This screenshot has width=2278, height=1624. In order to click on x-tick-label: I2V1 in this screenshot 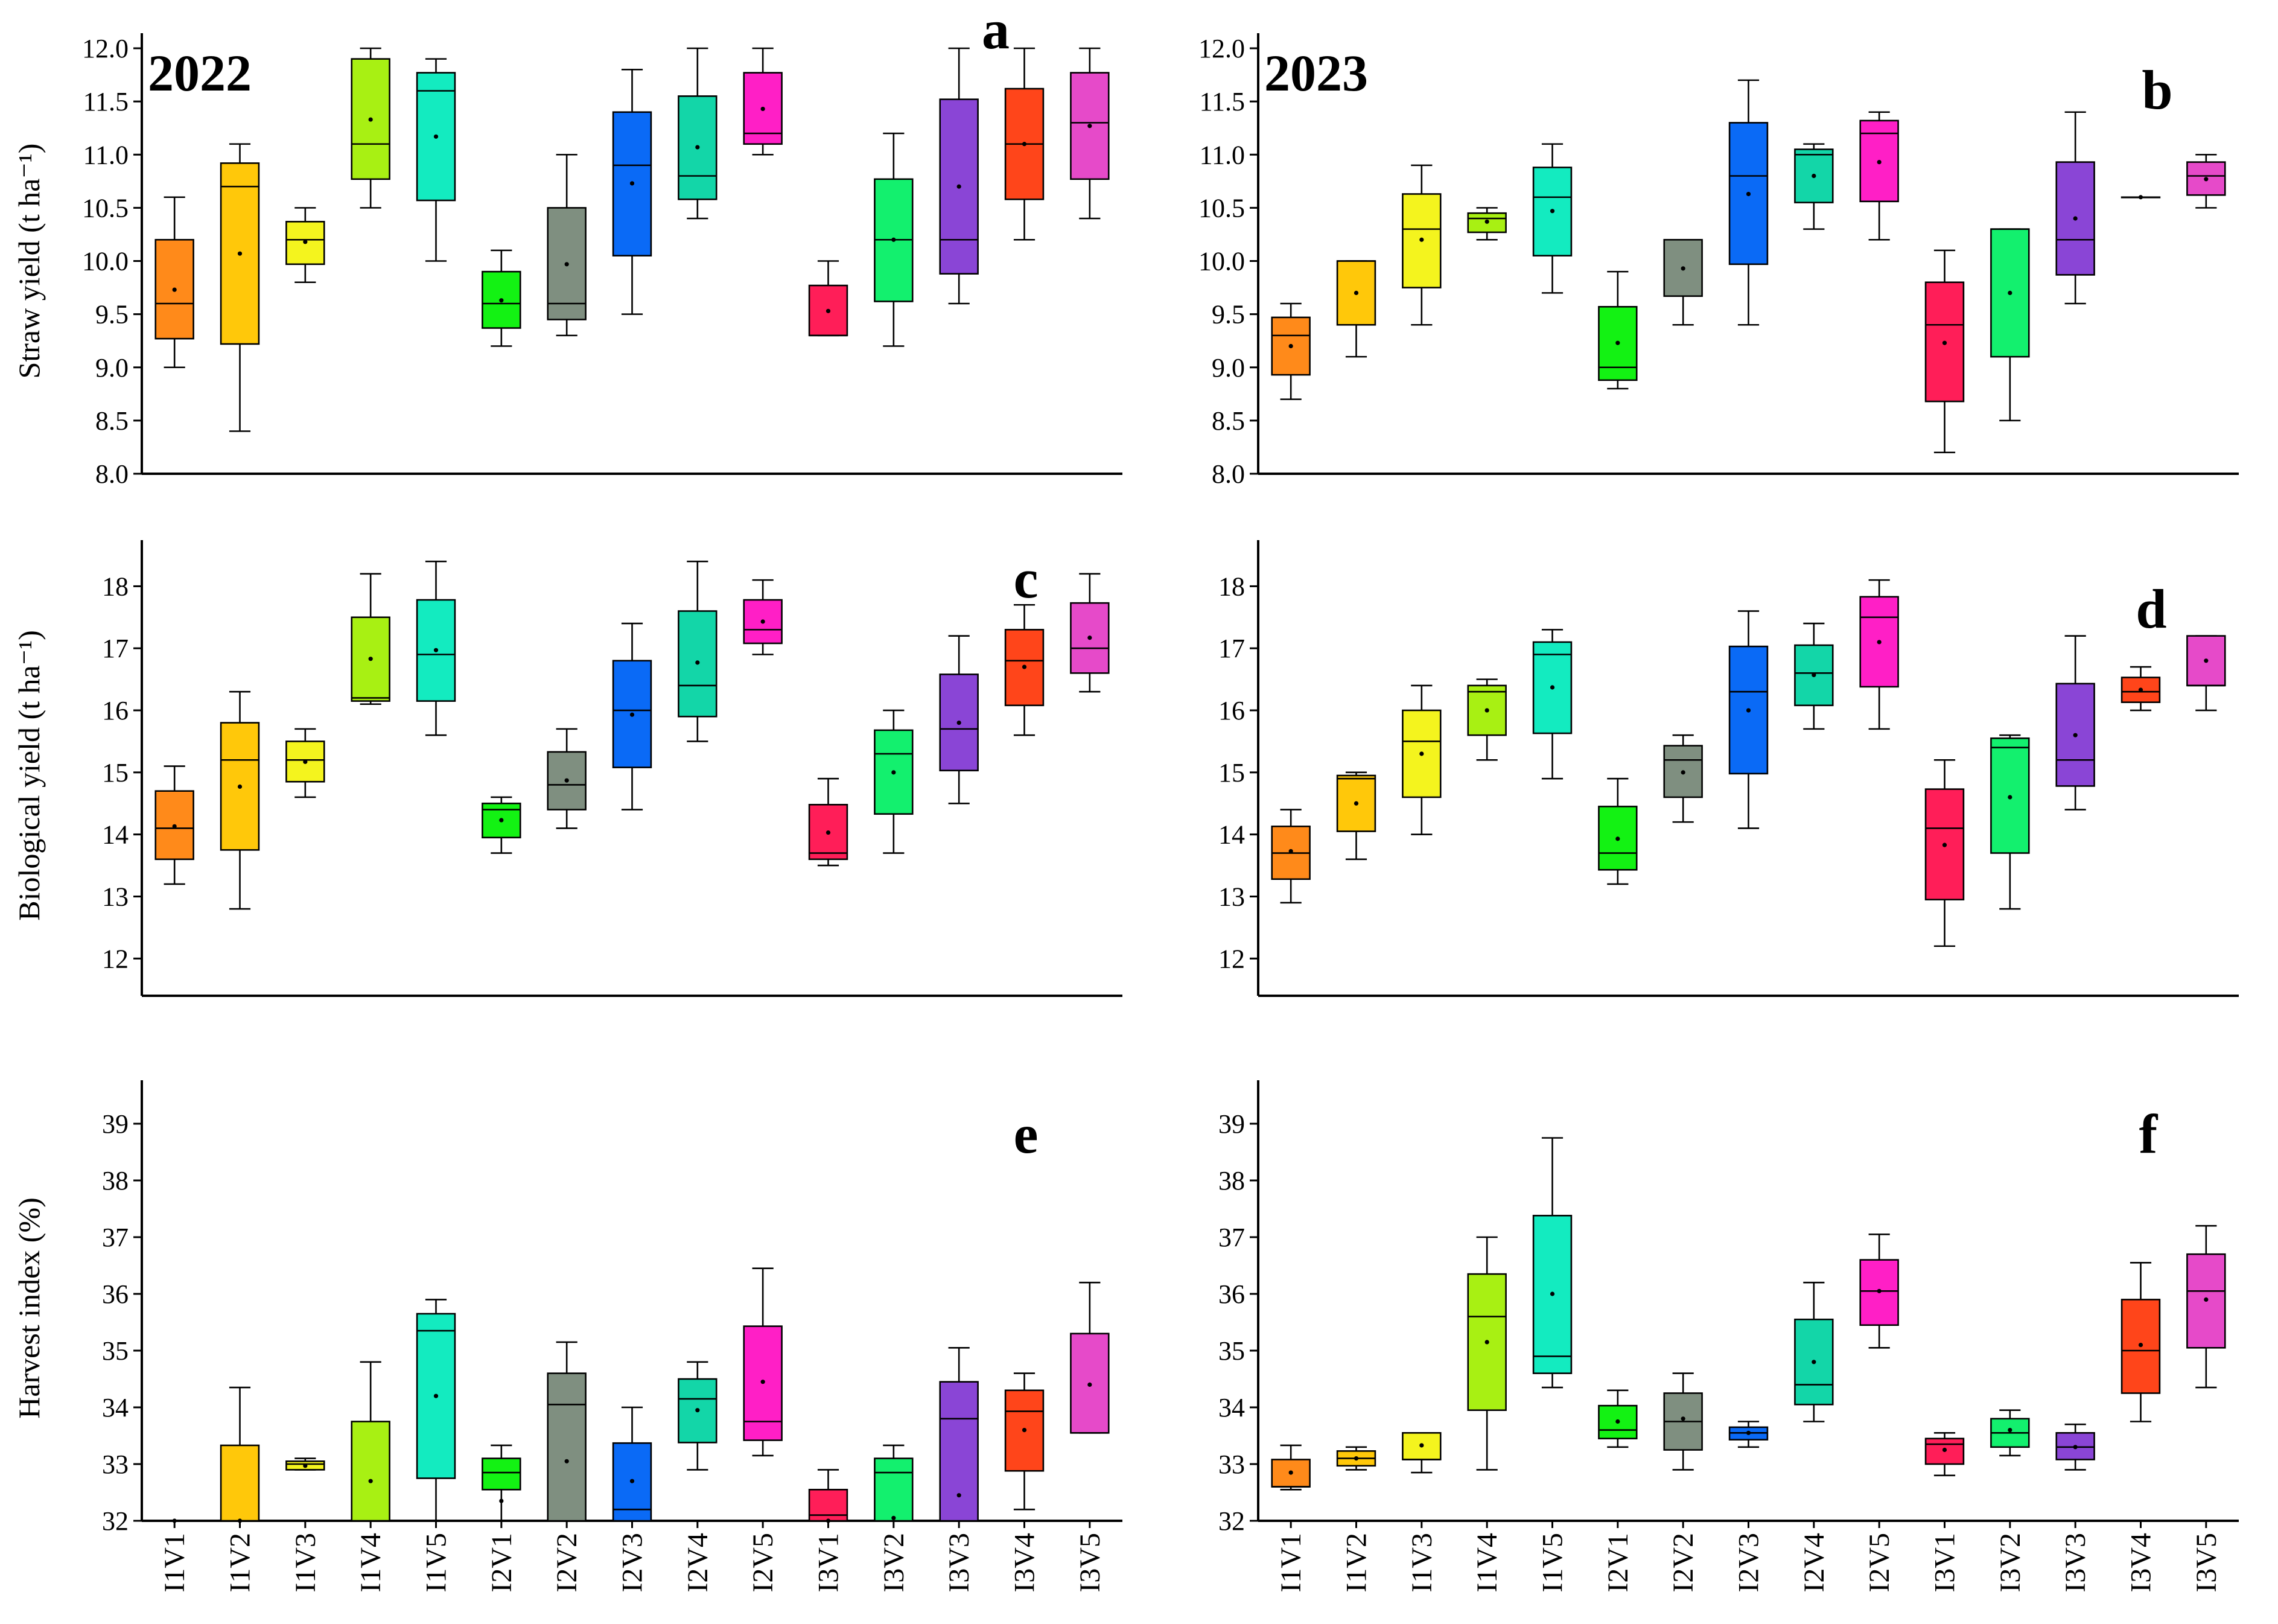, I will do `click(1618, 1563)`.